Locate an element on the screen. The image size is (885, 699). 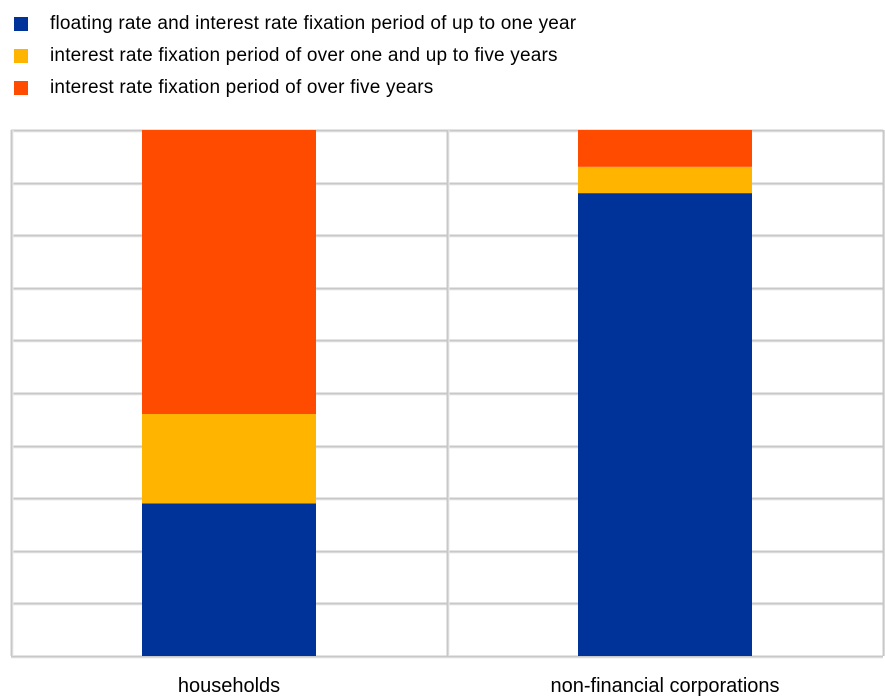
x-tick-label-1: non-financial corporations is located at coordinates (664, 686).